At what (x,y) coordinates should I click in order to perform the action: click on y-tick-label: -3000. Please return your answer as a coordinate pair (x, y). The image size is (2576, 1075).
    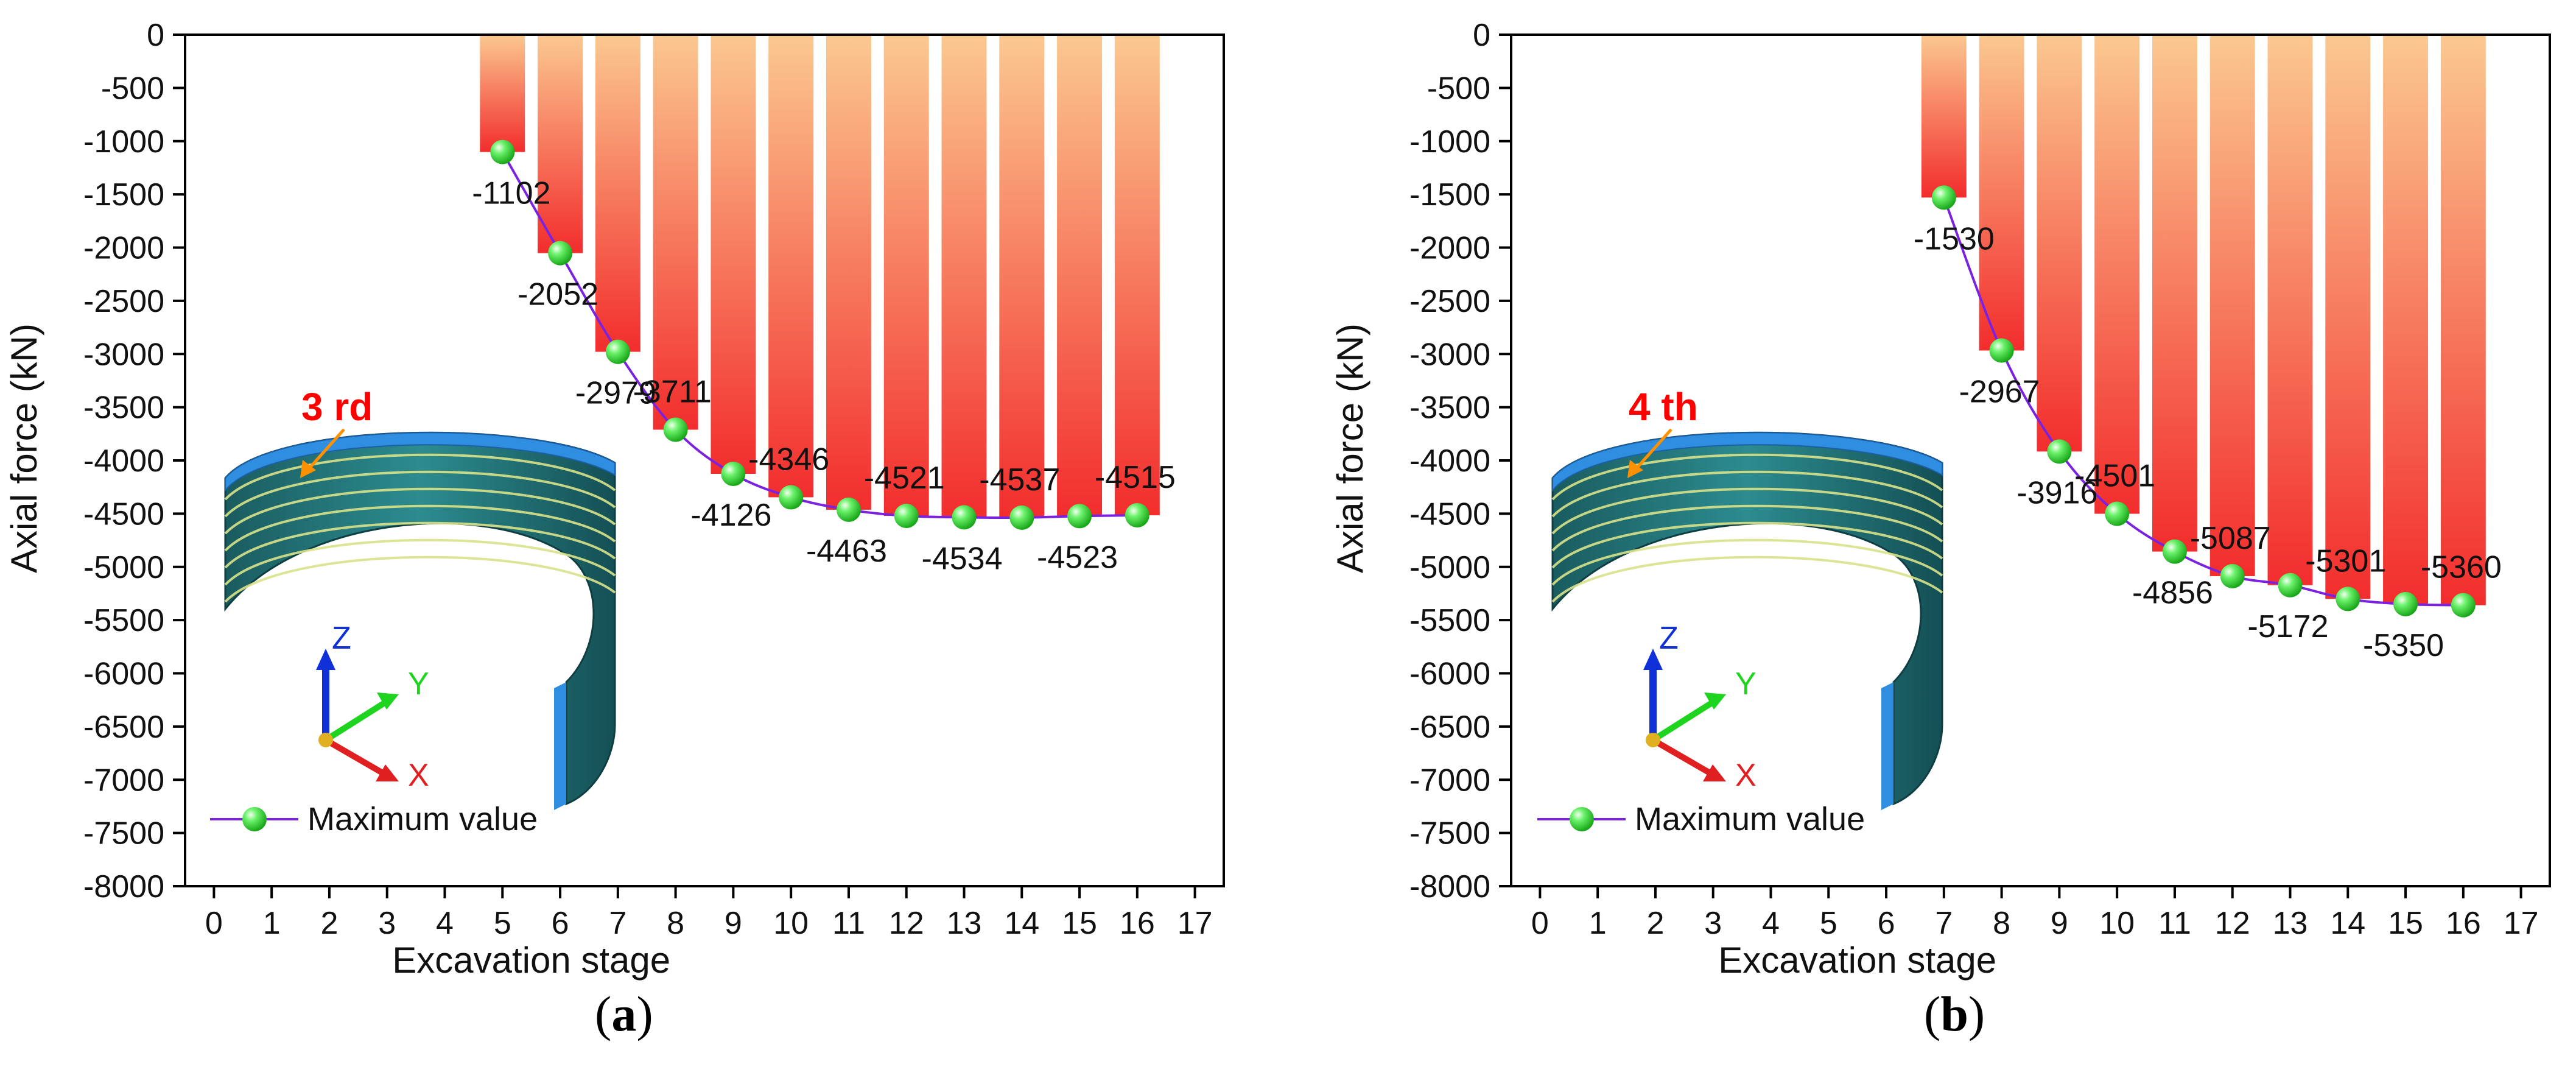
    Looking at the image, I should click on (123, 354).